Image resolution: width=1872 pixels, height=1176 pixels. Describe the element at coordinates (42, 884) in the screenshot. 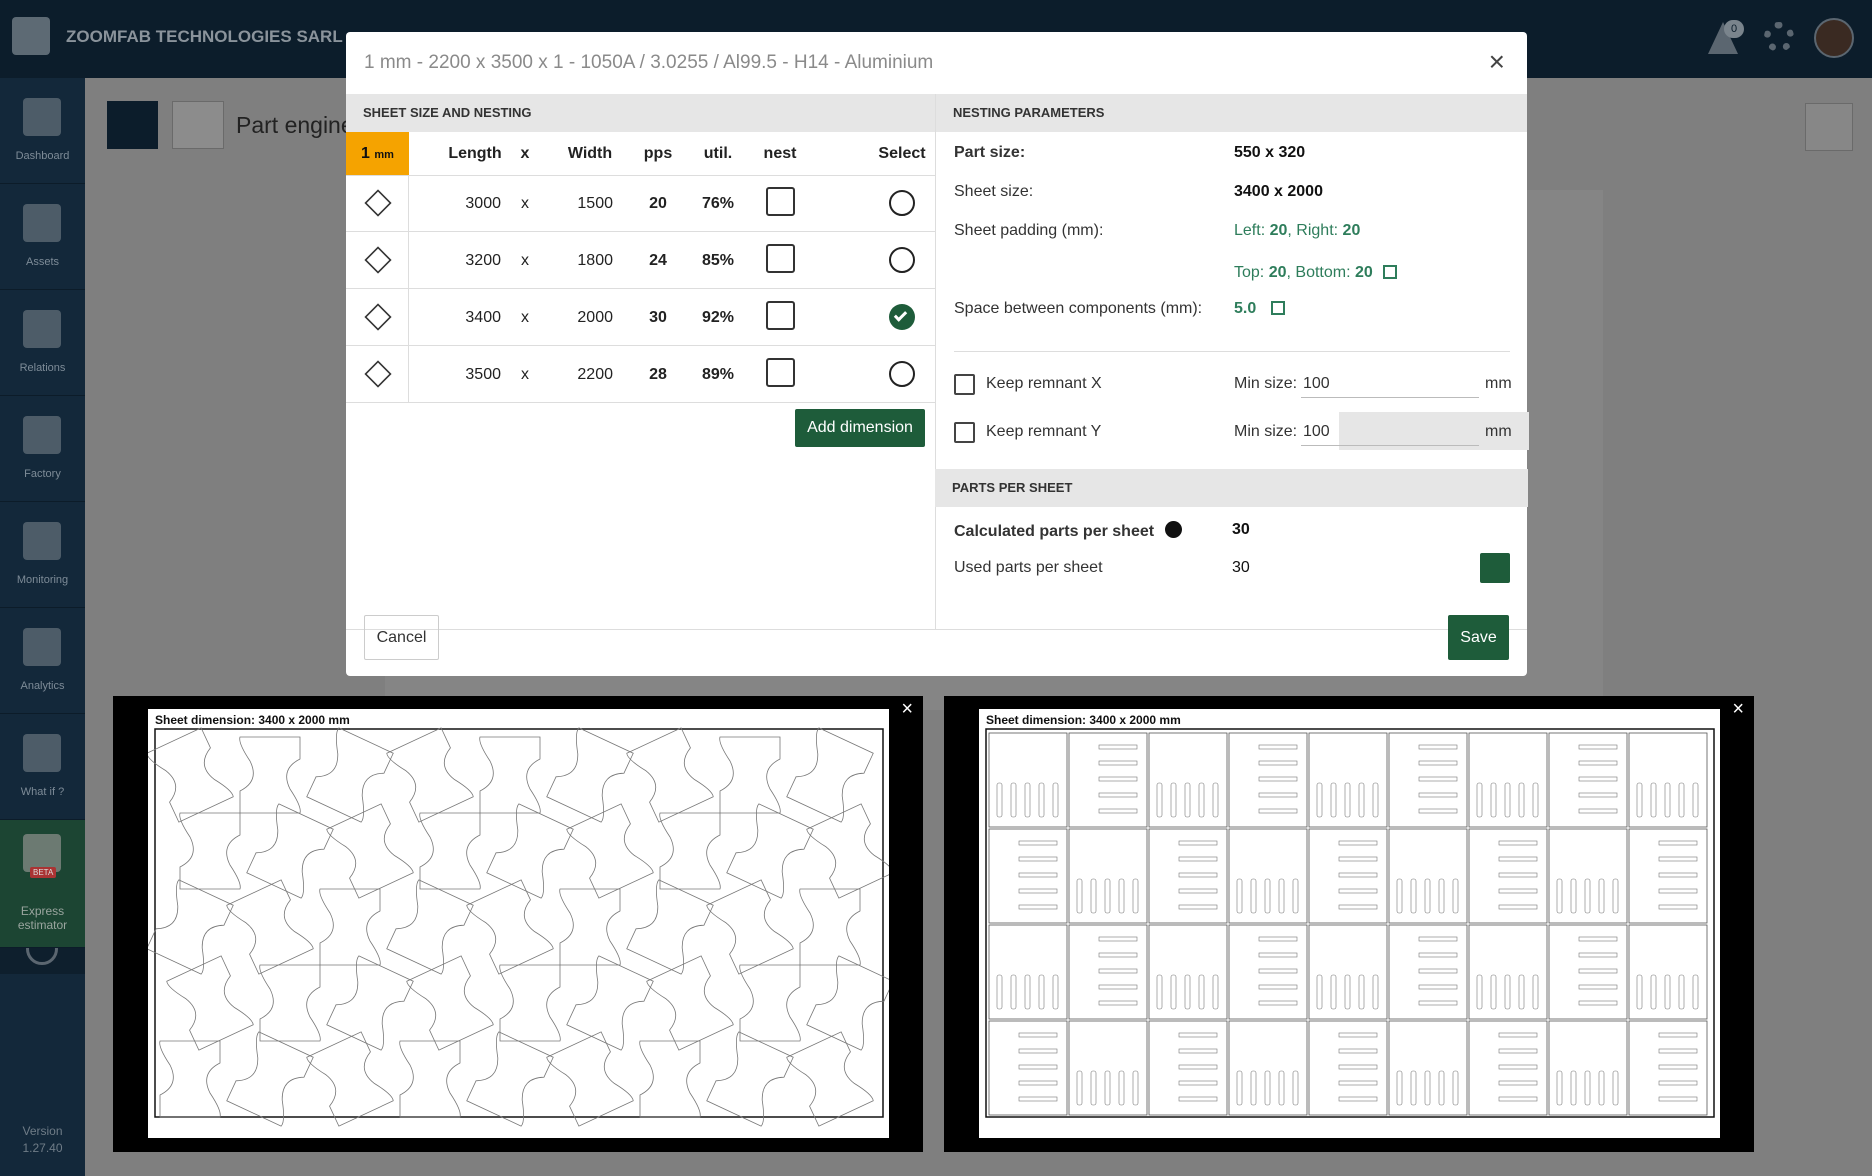

I see `nav-item: BETA Express estimator` at that location.